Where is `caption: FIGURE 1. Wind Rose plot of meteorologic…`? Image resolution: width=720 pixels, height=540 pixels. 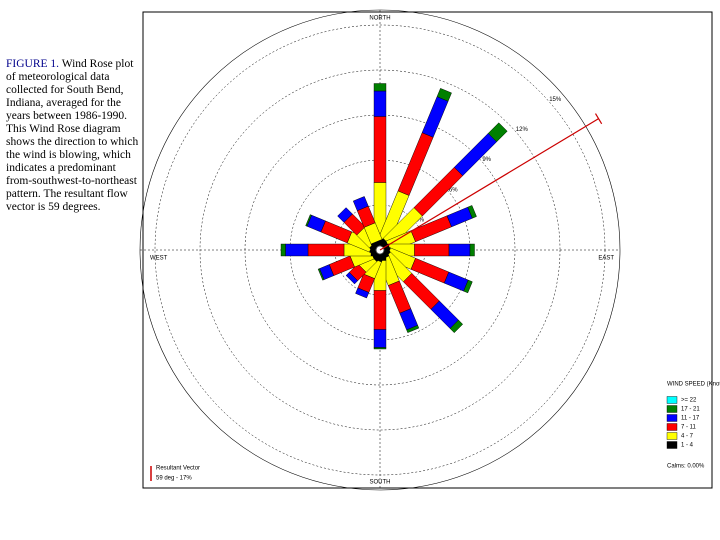
caption: FIGURE 1. Wind Rose plot of meteorologic… is located at coordinates (73, 136).